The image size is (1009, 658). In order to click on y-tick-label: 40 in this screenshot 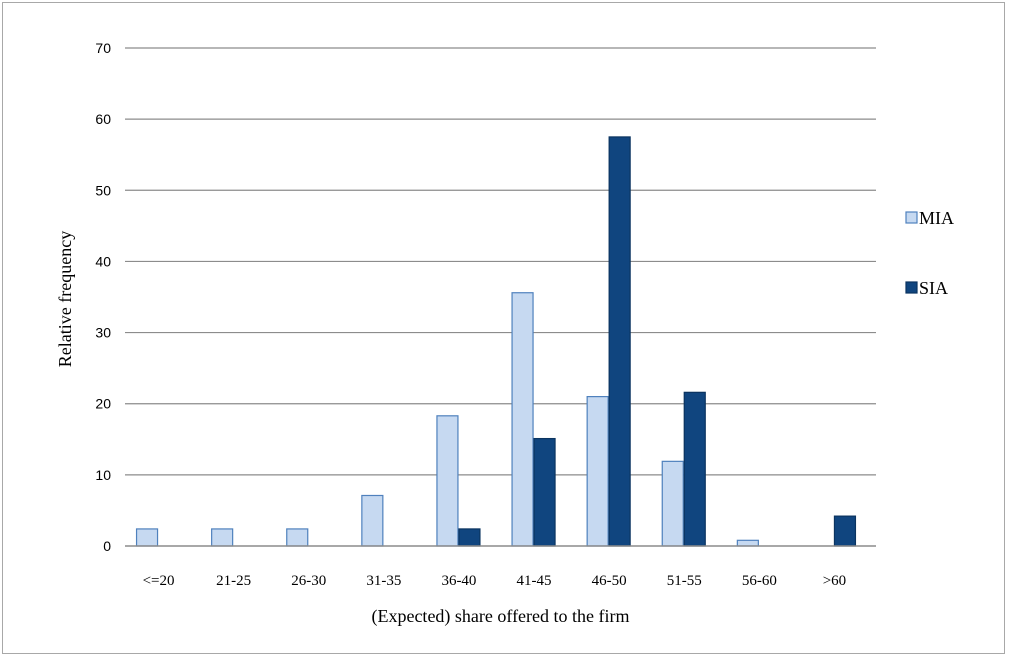, I will do `click(103, 261)`.